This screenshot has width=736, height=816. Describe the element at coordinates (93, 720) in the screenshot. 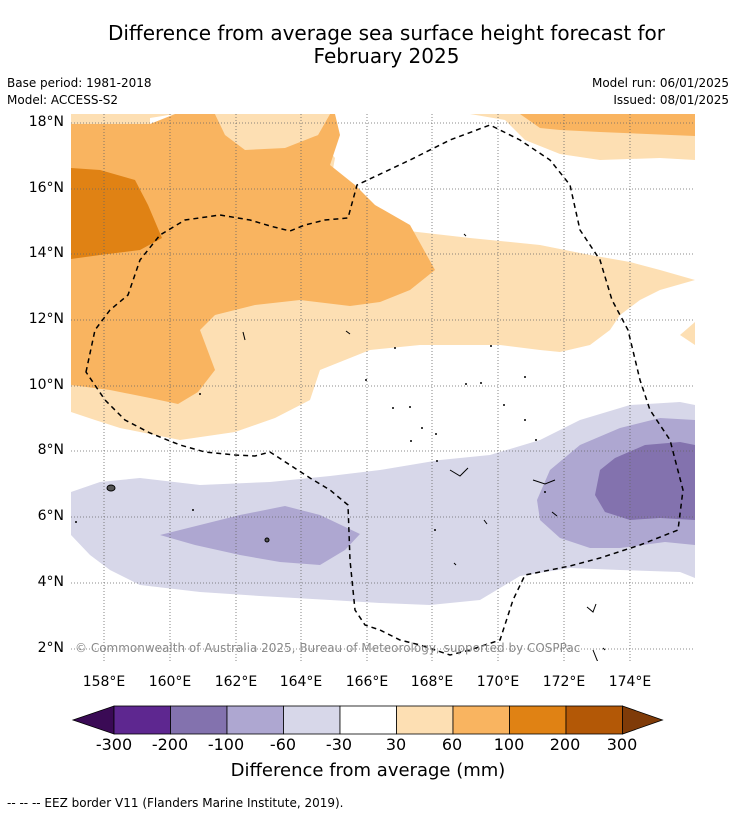

I see `colorbar-extend-low` at that location.